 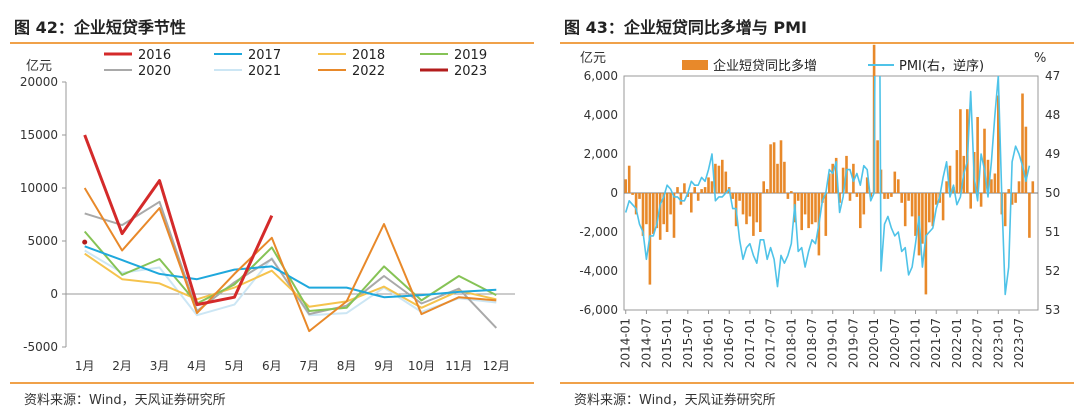 I want to click on x-tick-label: 10月, so click(x=421, y=366).